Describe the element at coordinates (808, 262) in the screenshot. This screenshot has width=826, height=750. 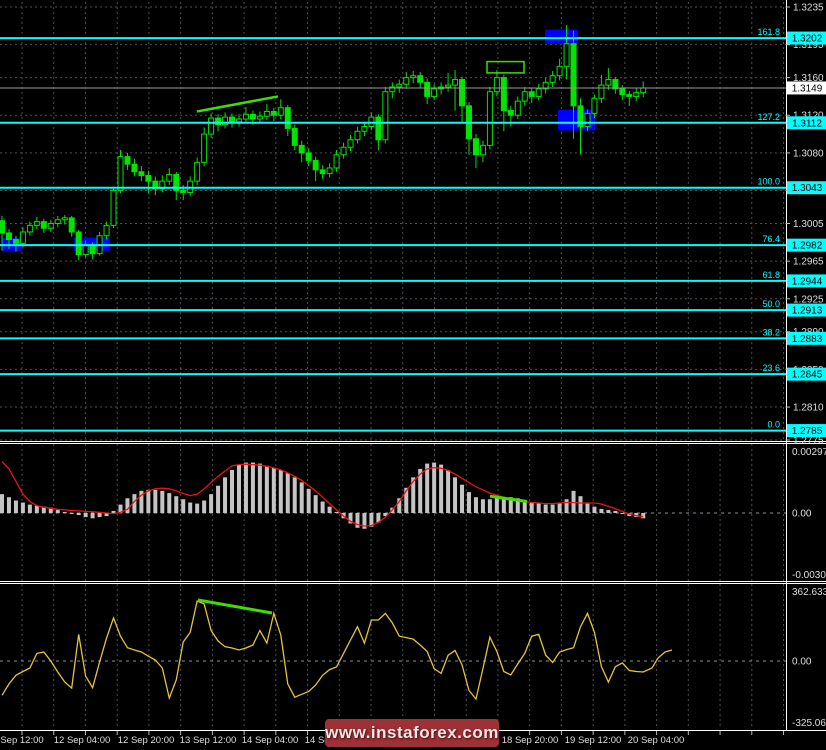
I see `svg-text: 1.2965` at that location.